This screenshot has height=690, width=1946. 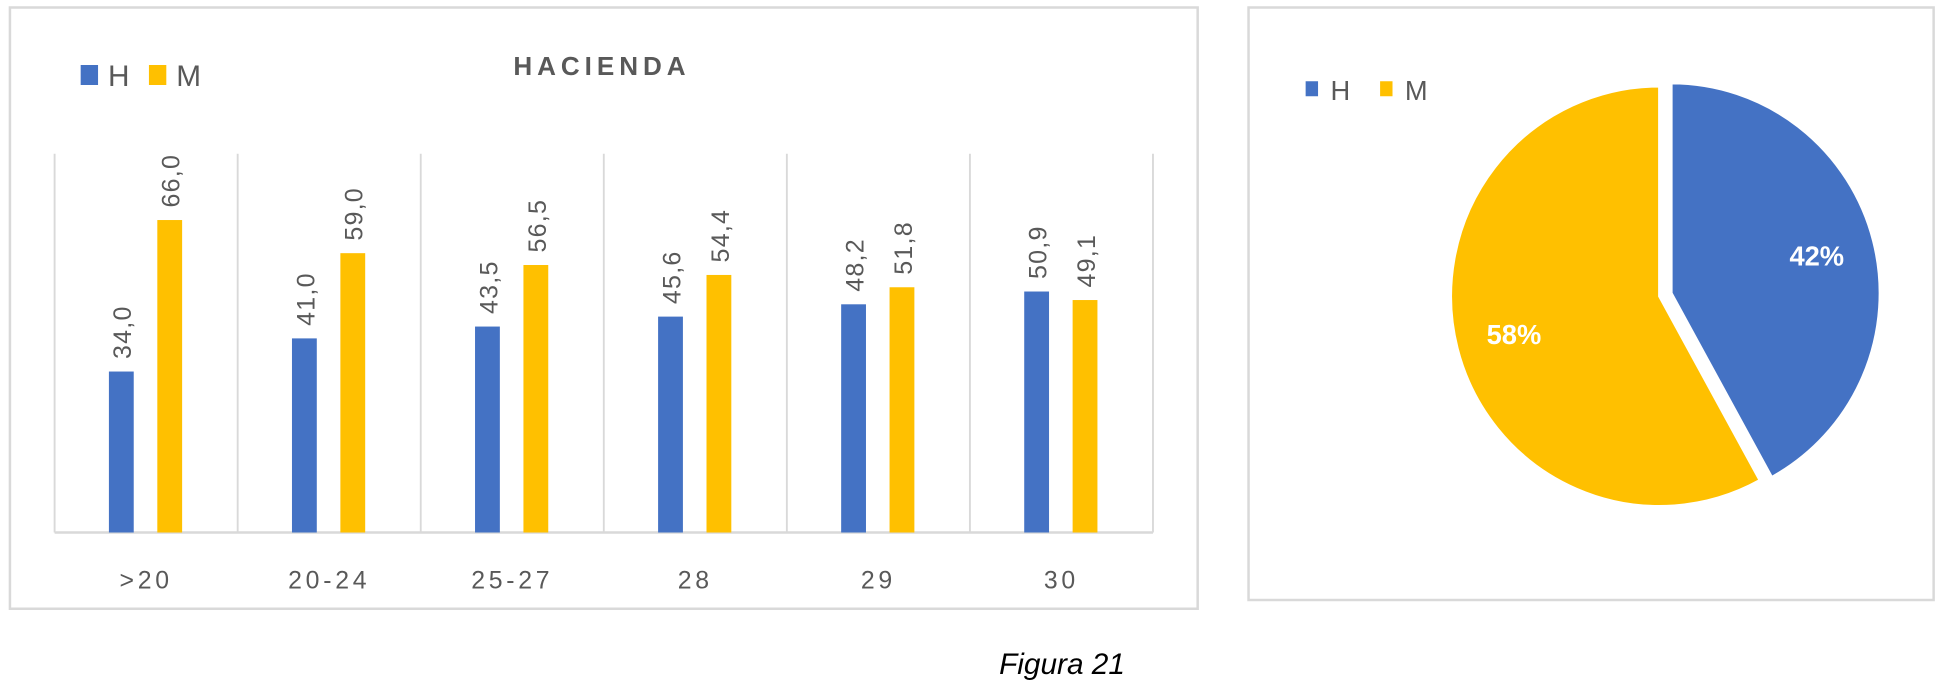 I want to click on x-tick-label: 28, so click(x=695, y=581).